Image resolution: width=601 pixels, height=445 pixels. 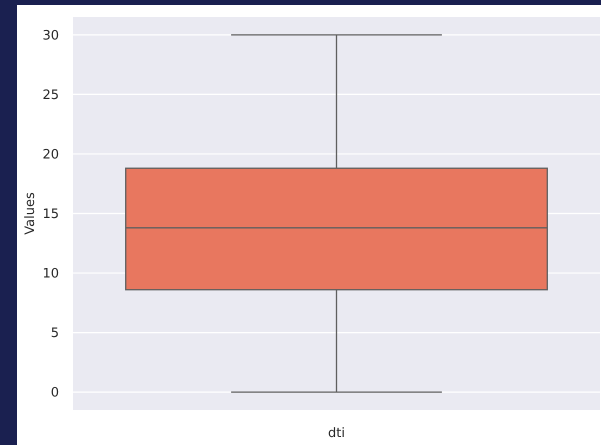 I want to click on y-tick-label: 15, so click(x=50, y=214).